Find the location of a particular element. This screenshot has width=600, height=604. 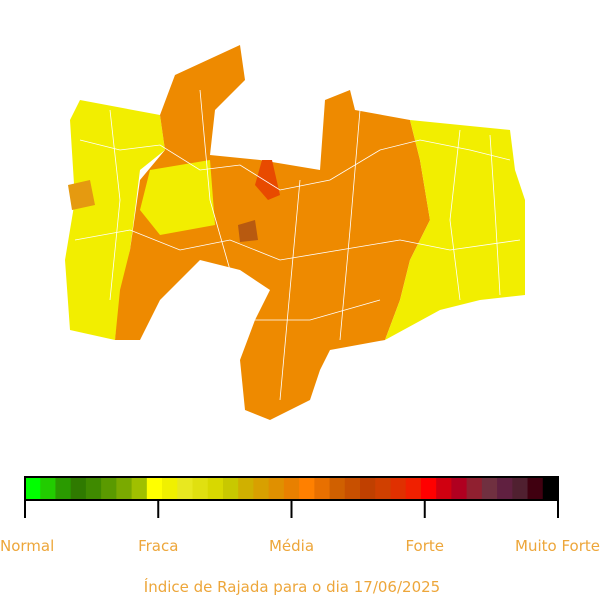

region-hotspot is located at coordinates (267, 180).